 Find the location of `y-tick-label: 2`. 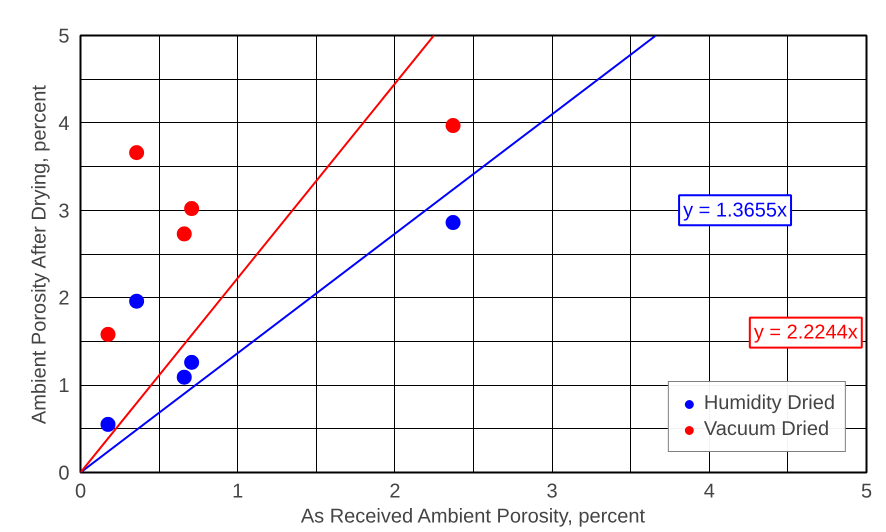

y-tick-label: 2 is located at coordinates (64, 299).